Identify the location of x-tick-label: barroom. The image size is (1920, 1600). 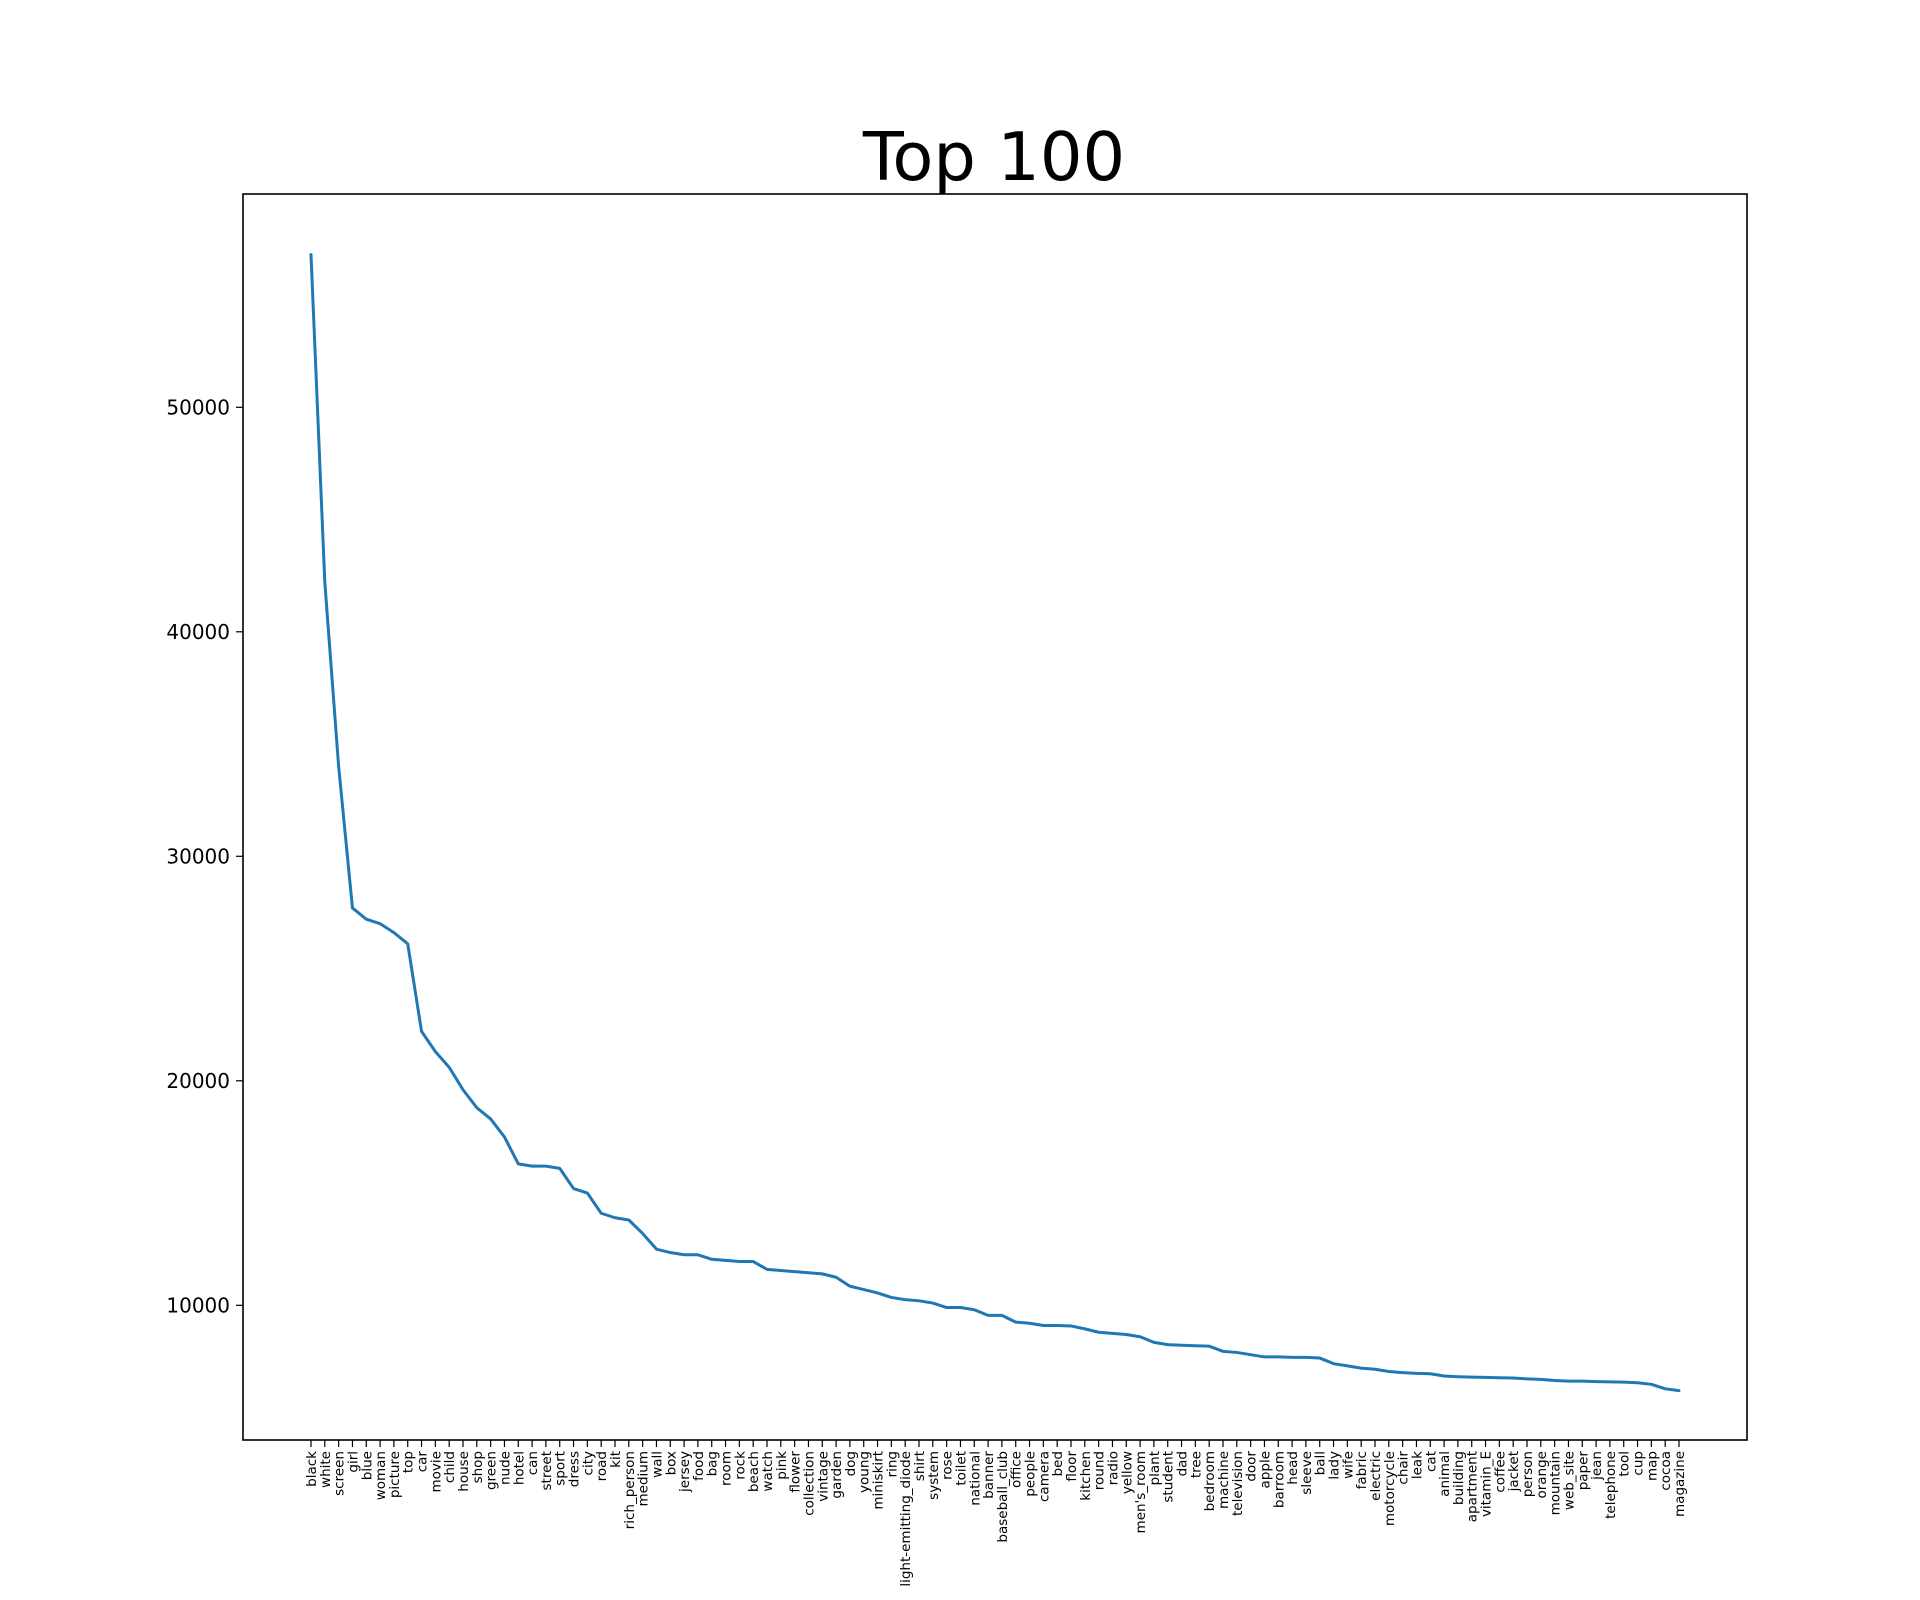
(1279, 1479).